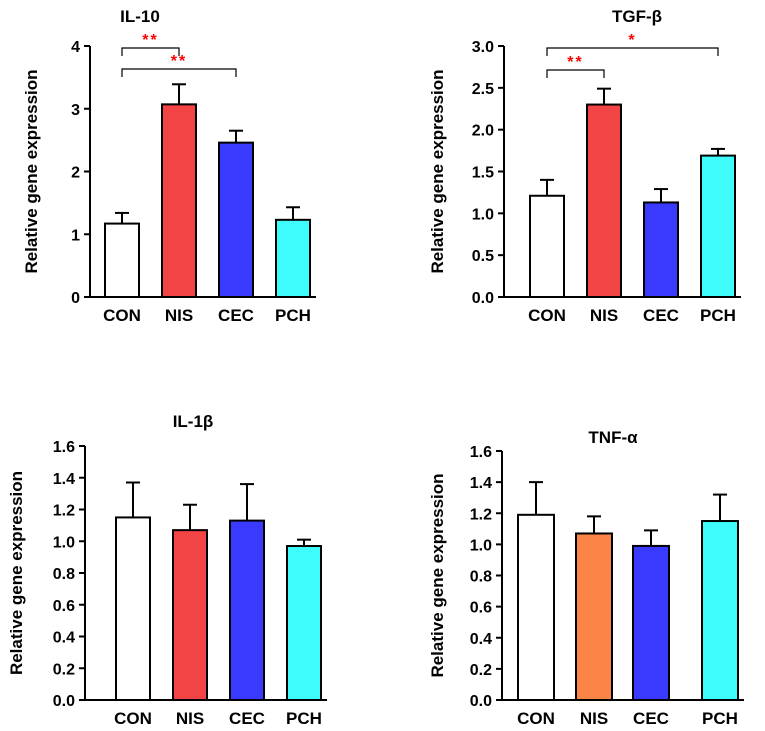  What do you see at coordinates (483, 173) in the screenshot?
I see `y-tick-label: 1.5` at bounding box center [483, 173].